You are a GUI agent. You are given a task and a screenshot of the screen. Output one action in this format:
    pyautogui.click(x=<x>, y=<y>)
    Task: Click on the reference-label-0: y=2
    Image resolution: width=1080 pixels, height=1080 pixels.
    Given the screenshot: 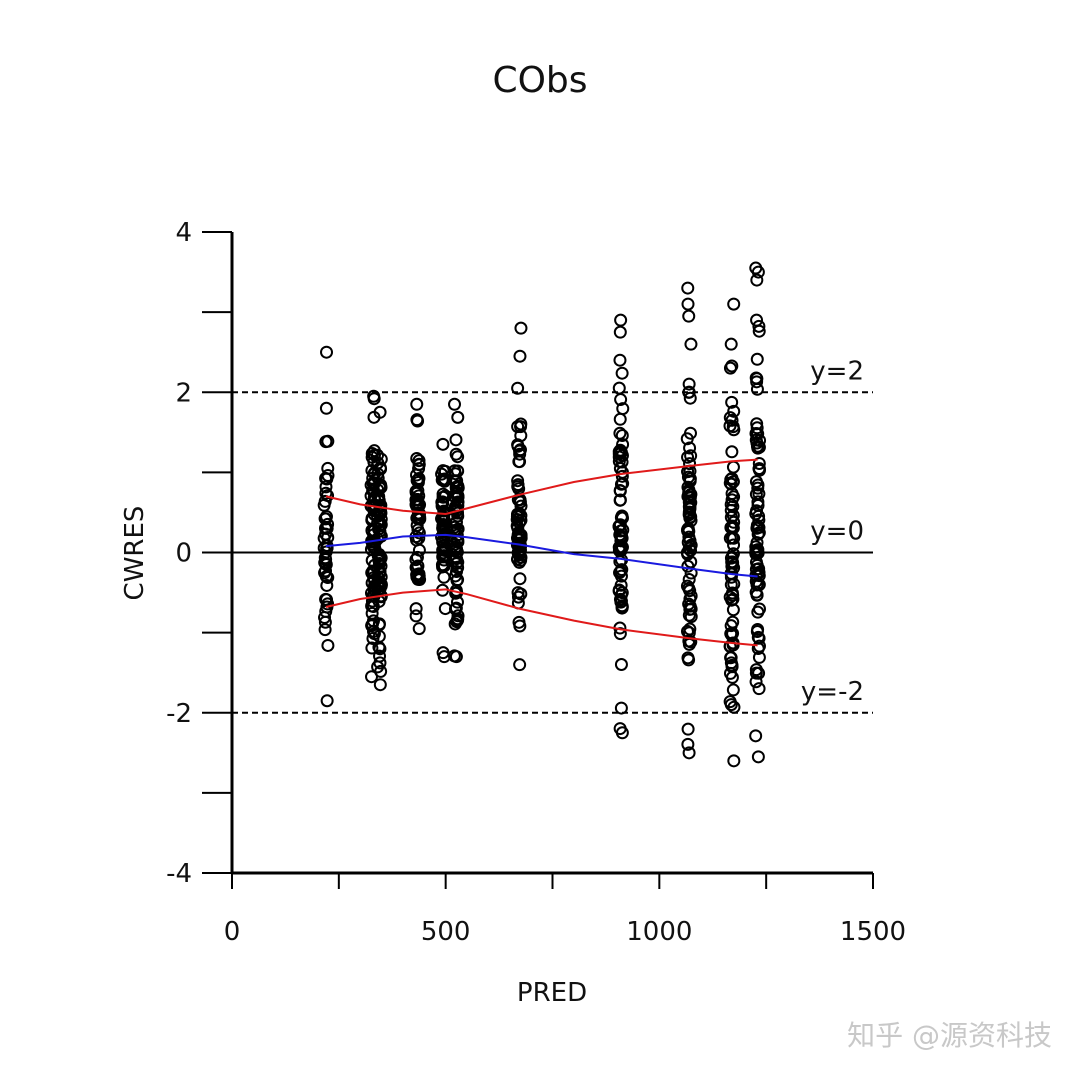 What is the action you would take?
    pyautogui.click(x=837, y=371)
    